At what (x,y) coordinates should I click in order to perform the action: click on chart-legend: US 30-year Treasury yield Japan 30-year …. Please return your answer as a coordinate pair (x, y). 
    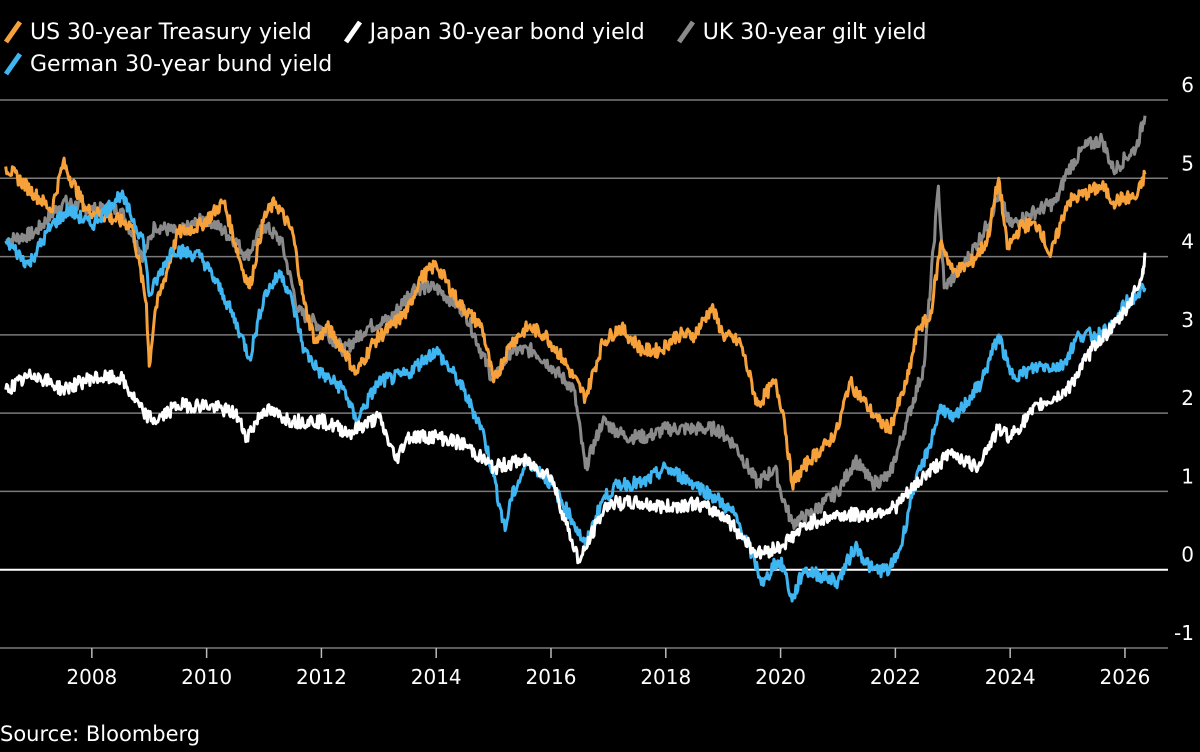
    Looking at the image, I should click on (600, 48).